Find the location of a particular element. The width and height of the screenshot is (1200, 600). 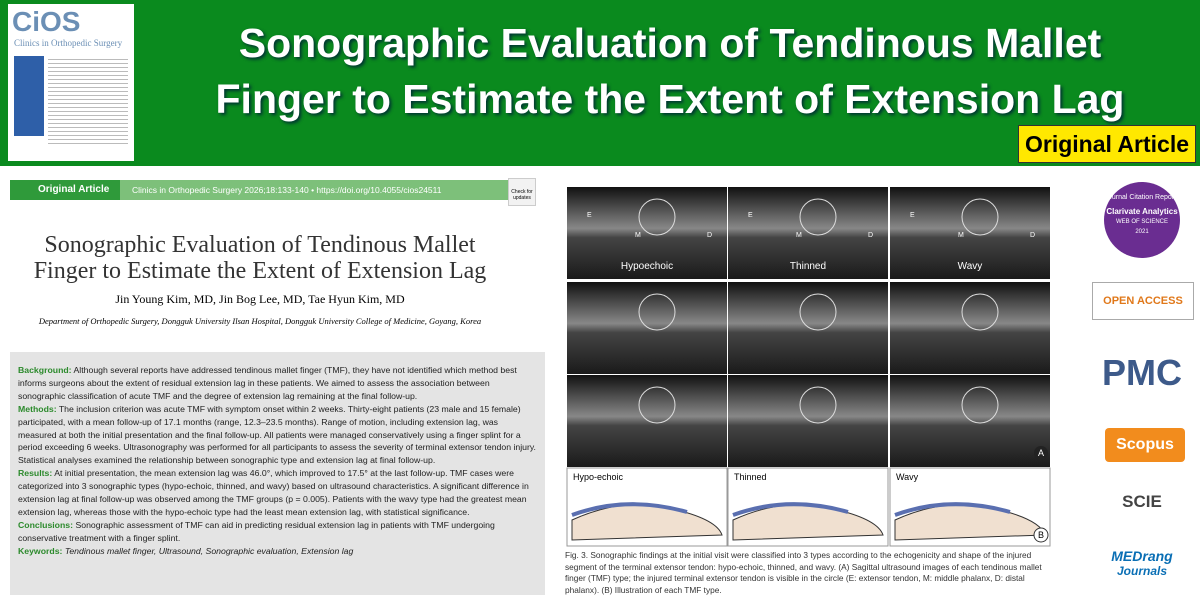

medrang-logo: MEDrang Journals is located at coordinates (1142, 563).